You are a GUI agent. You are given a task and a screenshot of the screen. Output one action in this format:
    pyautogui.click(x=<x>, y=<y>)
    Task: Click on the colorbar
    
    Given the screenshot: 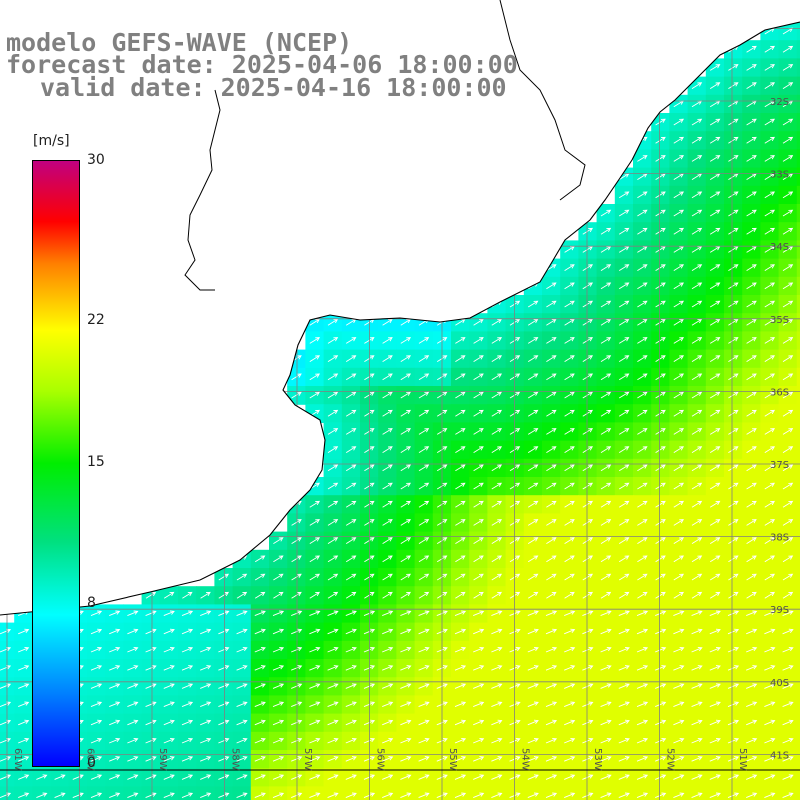 What is the action you would take?
    pyautogui.click(x=56, y=463)
    